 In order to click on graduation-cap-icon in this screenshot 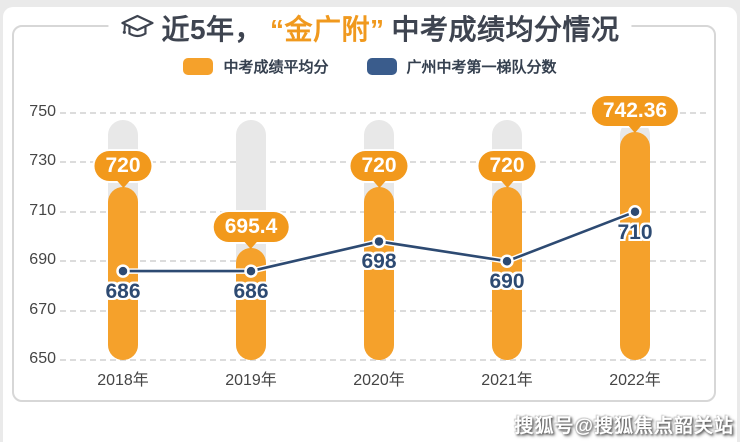, I will do `click(137, 28)`.